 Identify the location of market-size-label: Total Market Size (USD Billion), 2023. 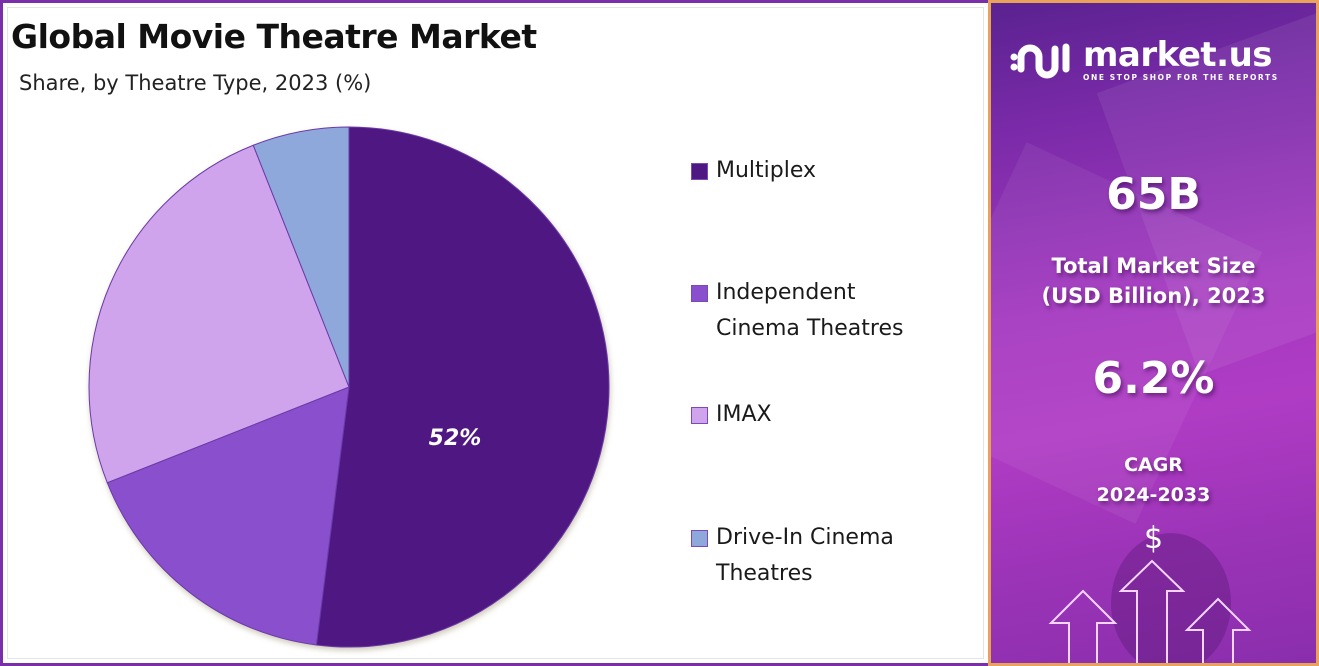
(1153, 281).